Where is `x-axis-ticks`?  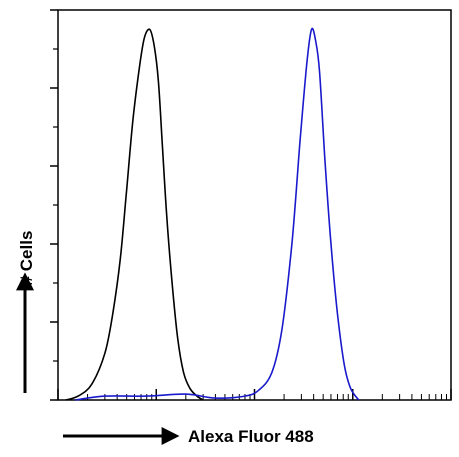 x-axis-ticks is located at coordinates (254, 394).